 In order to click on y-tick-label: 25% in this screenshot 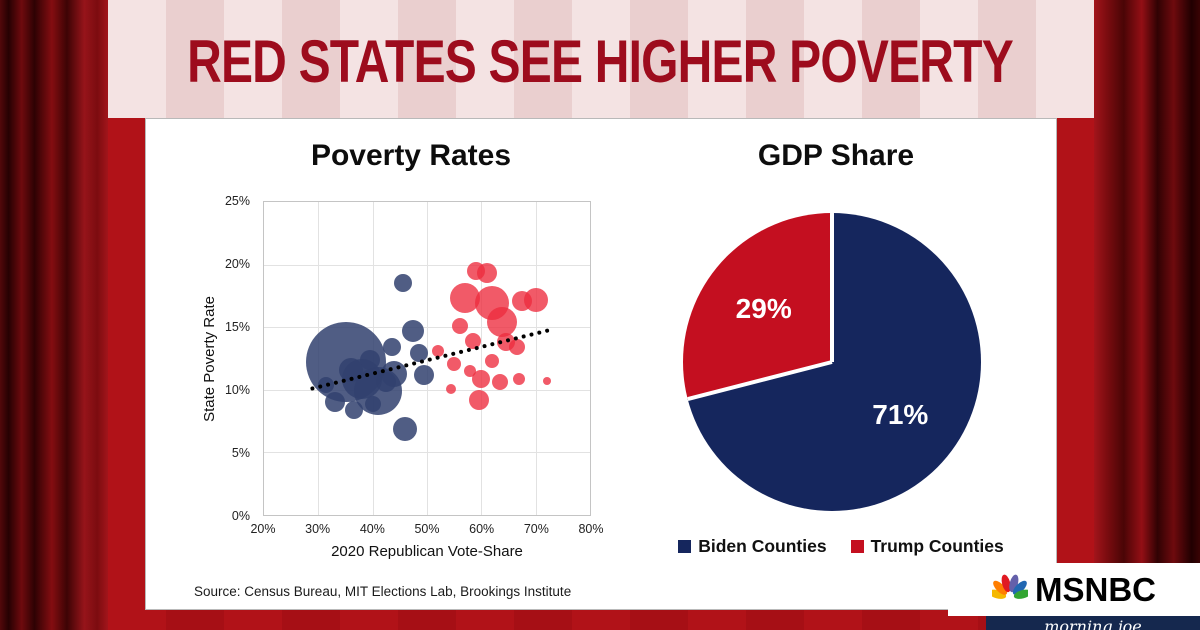, I will do `click(237, 201)`.